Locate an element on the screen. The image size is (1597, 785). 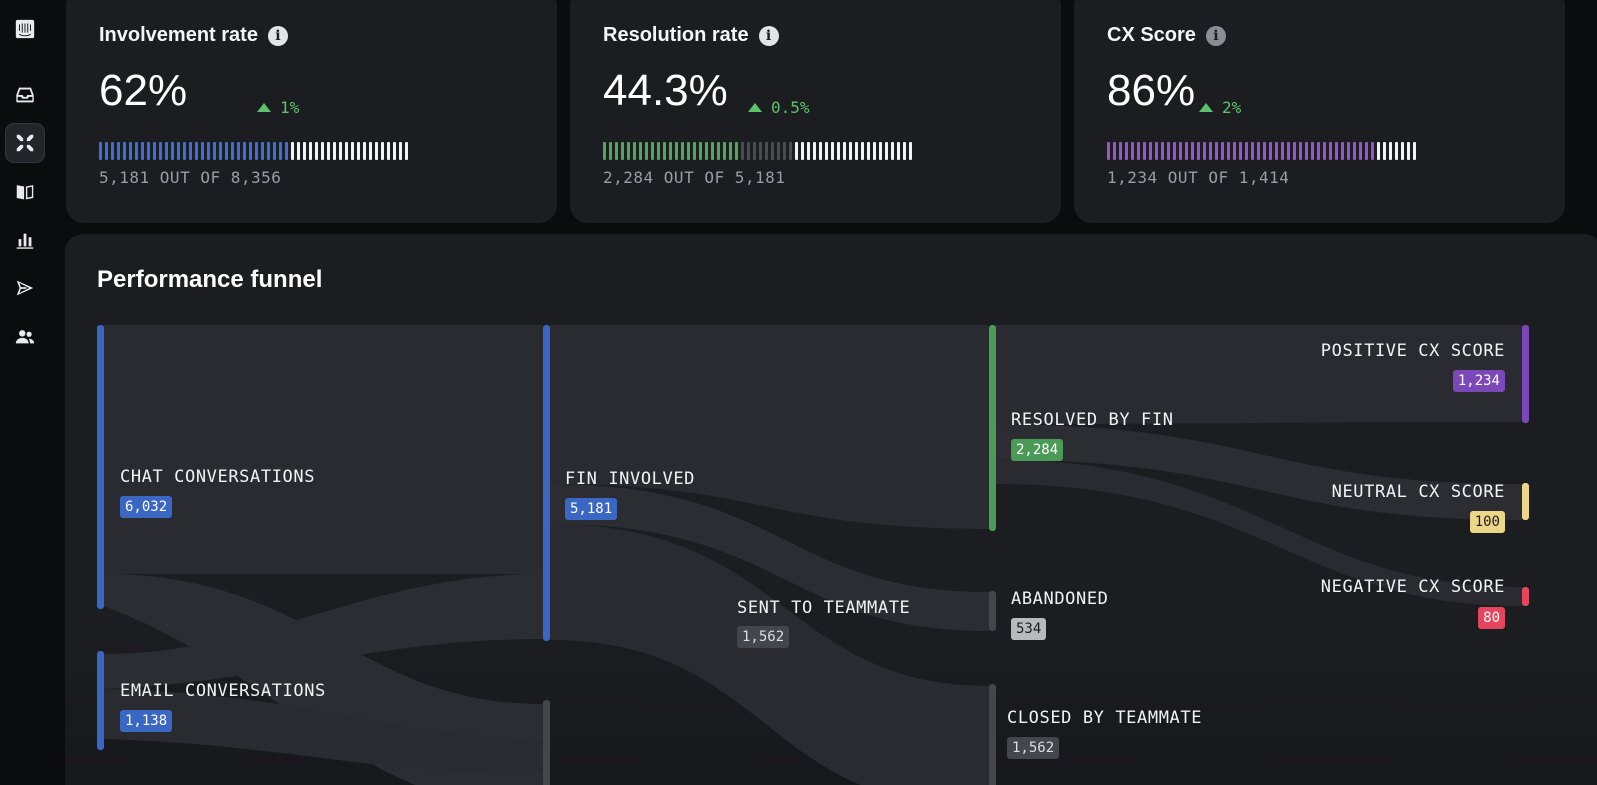
flow-resolved-to-positive is located at coordinates (1258, 374).